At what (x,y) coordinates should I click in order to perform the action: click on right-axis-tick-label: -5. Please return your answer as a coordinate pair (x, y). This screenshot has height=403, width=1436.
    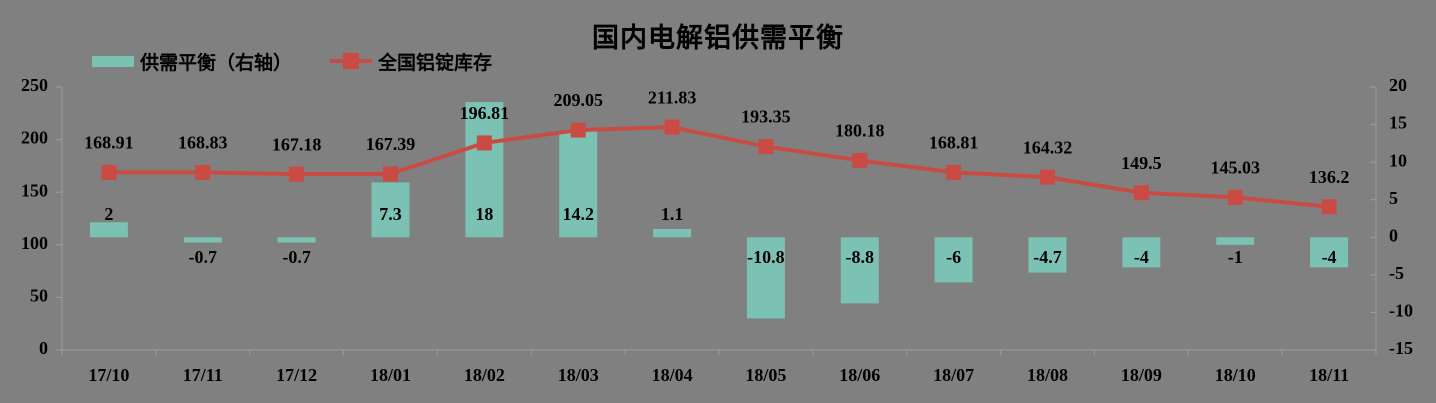
    Looking at the image, I should click on (1396, 273).